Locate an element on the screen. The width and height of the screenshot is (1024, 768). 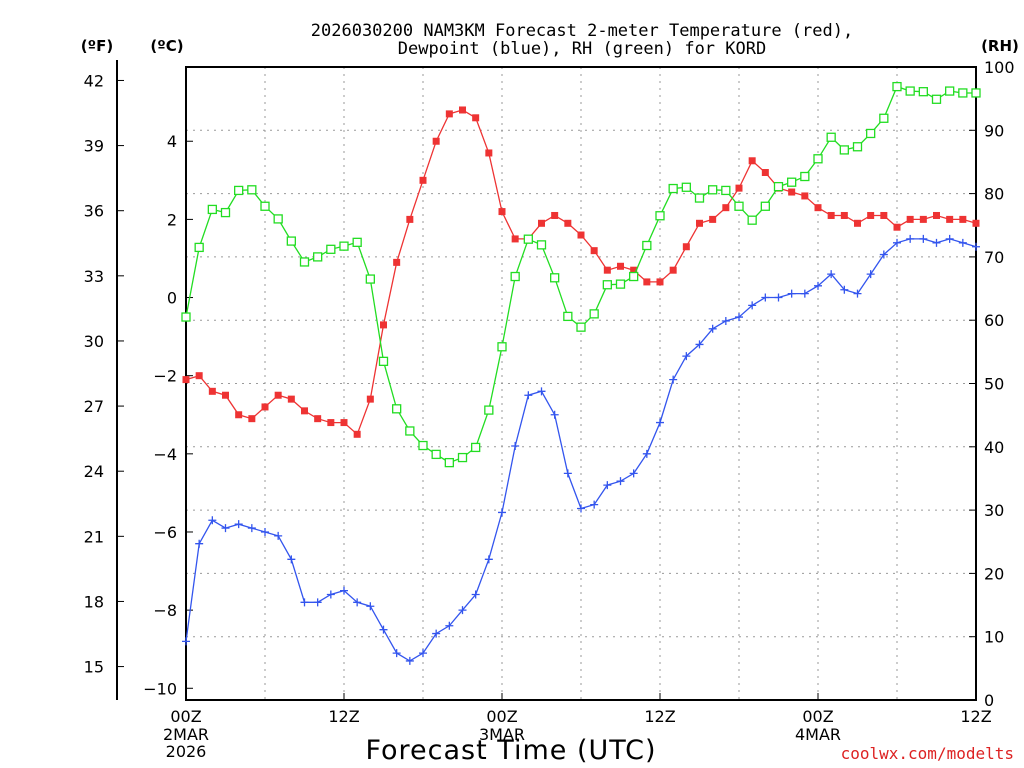
credit-link: coolwx.com/modelts is located at coordinates (927, 753).